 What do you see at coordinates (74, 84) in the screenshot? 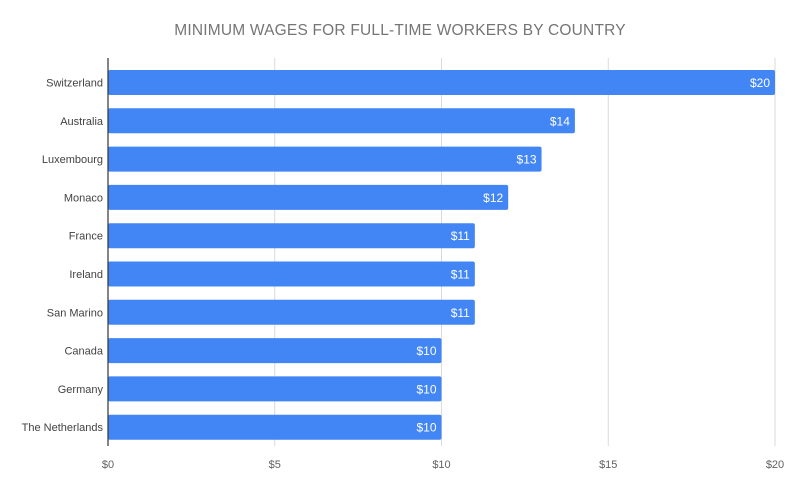
I see `category-label: Switzerland` at bounding box center [74, 84].